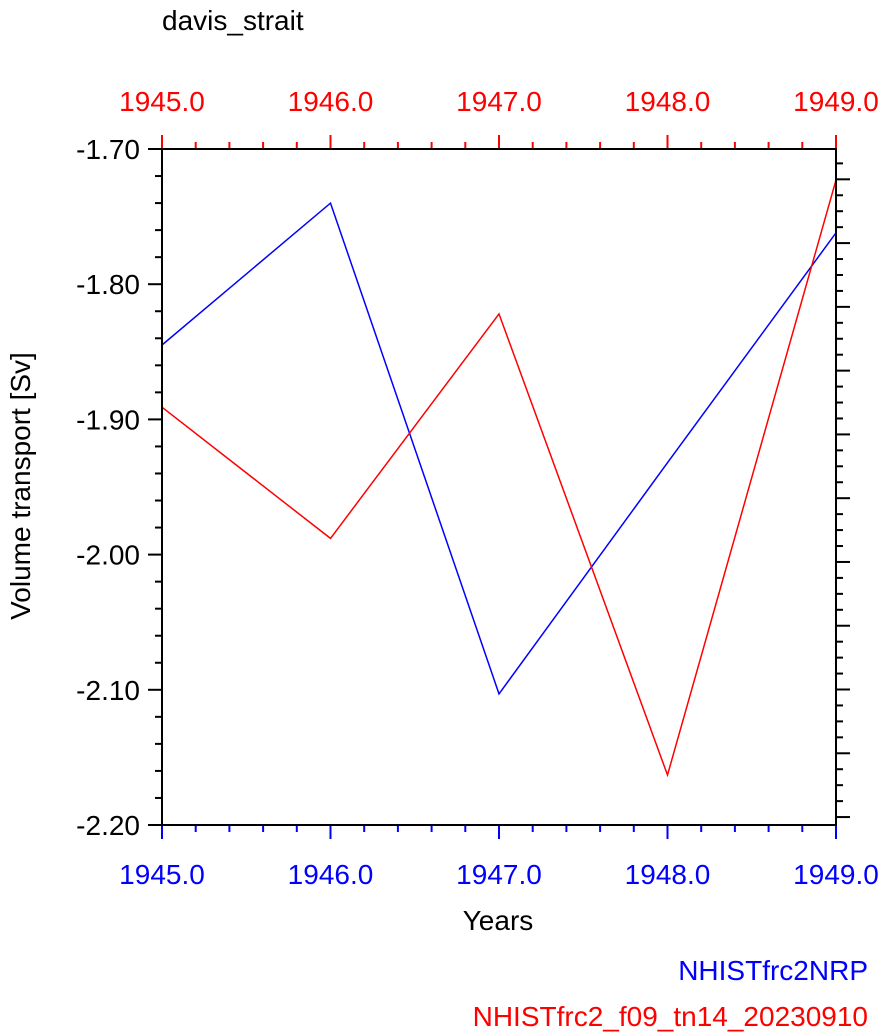 The image size is (886, 1035). I want to click on x-top-tick-label: 1945.0, so click(162, 101).